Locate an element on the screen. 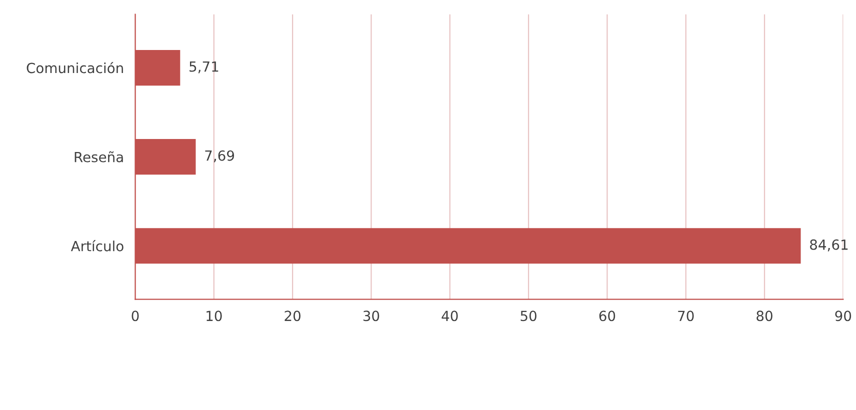 The width and height of the screenshot is (856, 410). x-tick-label: 20 is located at coordinates (292, 316).